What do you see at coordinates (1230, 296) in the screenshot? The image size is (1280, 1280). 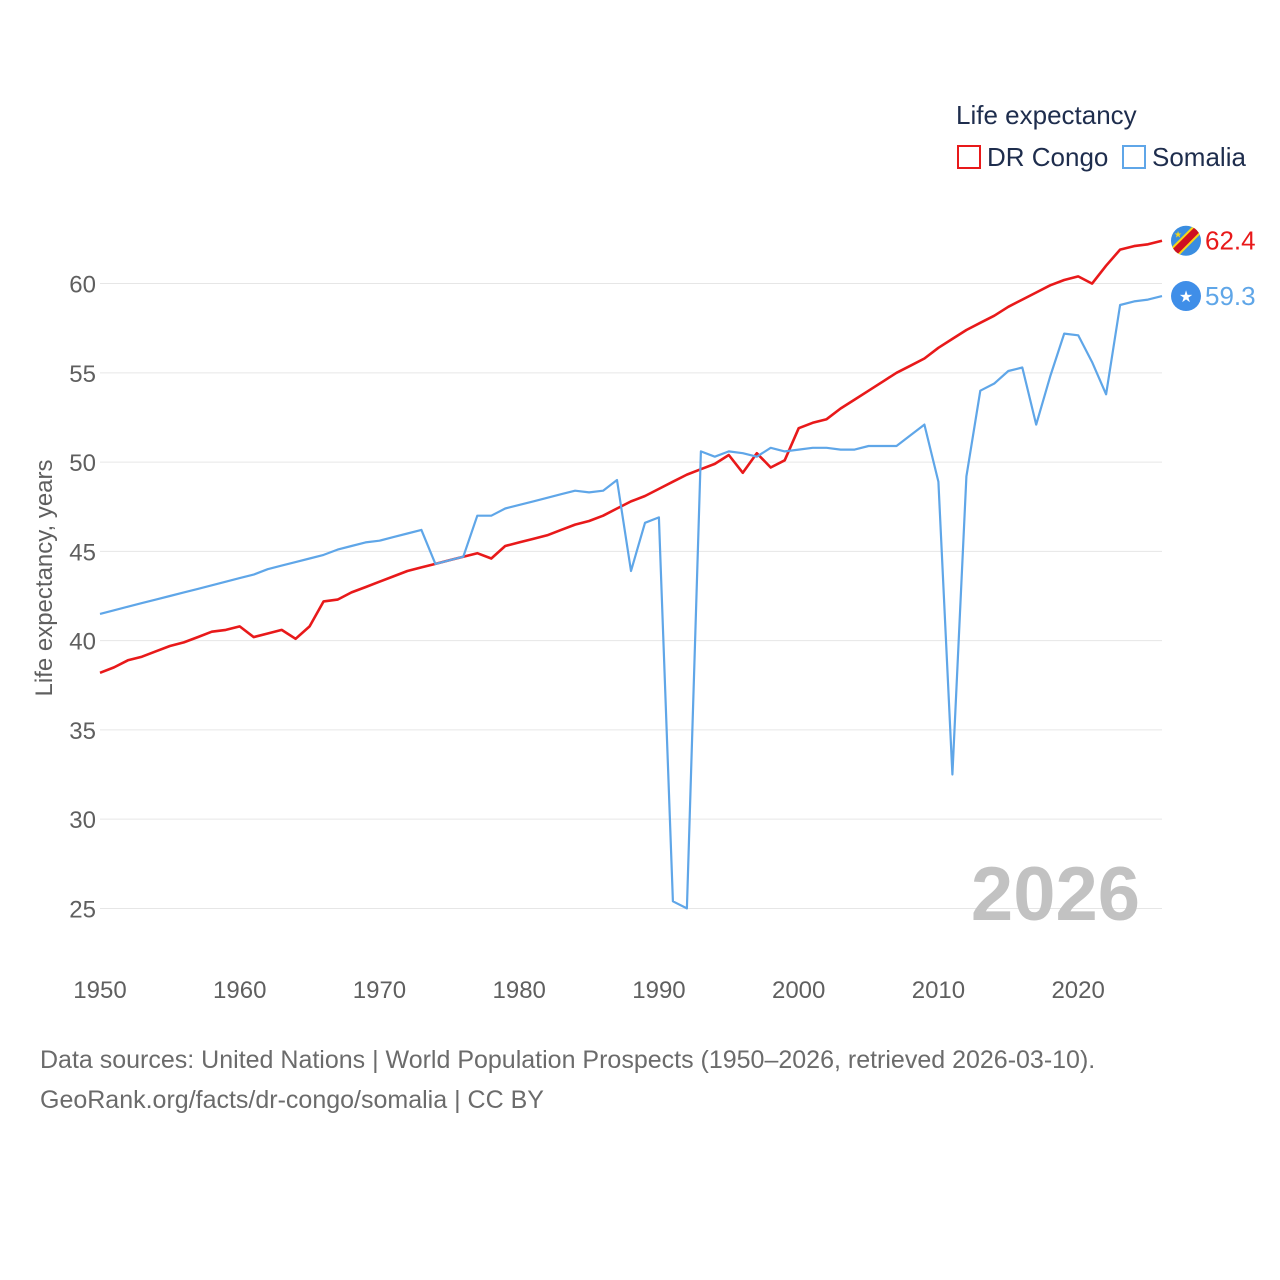 I see `end-value-label-somalia: 59.3` at bounding box center [1230, 296].